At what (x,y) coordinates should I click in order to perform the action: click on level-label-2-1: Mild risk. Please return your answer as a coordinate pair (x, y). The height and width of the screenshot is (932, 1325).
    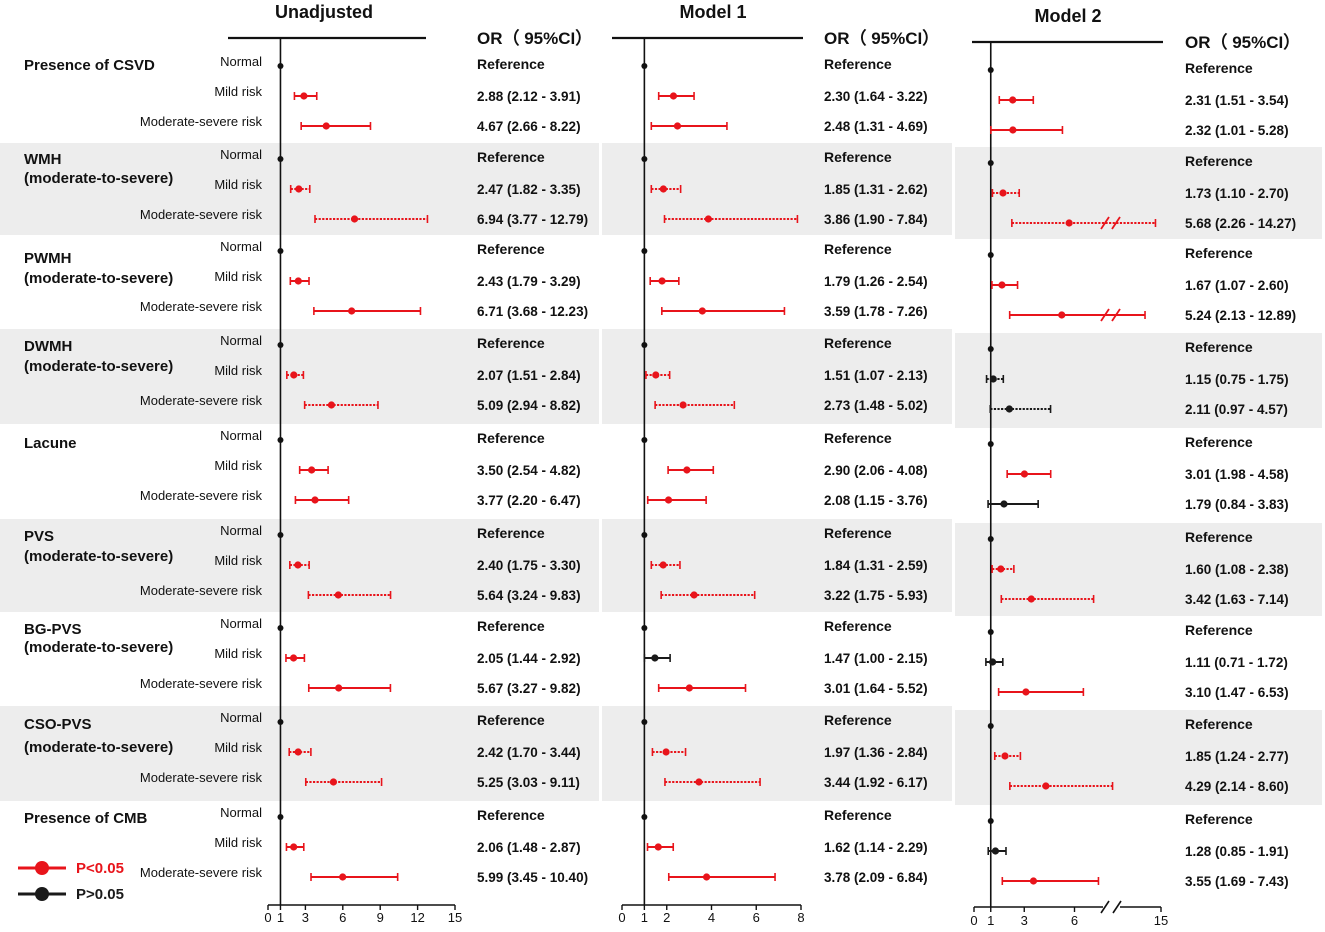
    Looking at the image, I should click on (238, 276).